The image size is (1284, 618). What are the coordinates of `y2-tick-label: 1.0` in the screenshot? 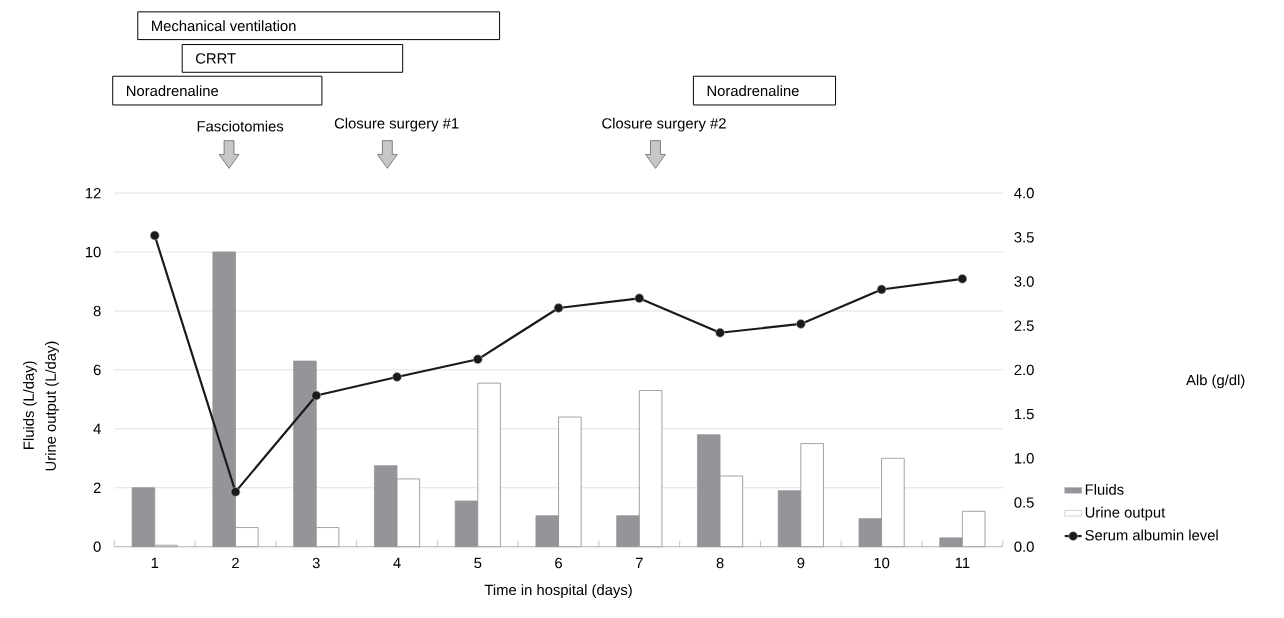 It's located at (1024, 458).